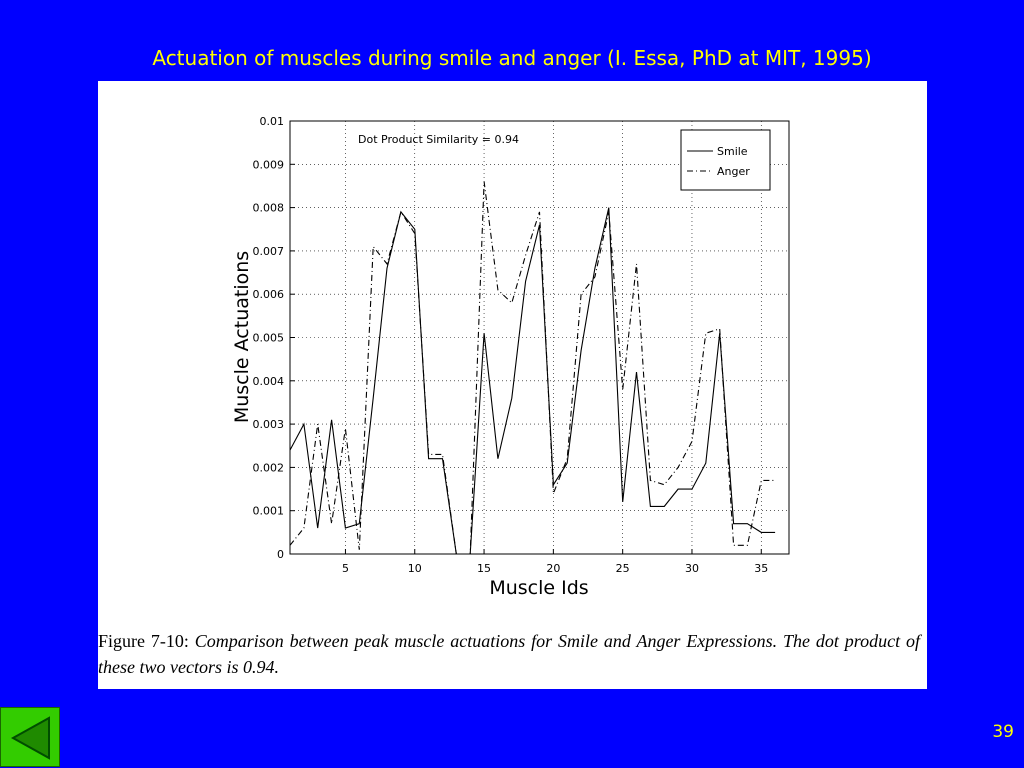 This screenshot has height=768, width=1024. Describe the element at coordinates (269, 511) in the screenshot. I see `y-tick-label: 0.001` at that location.